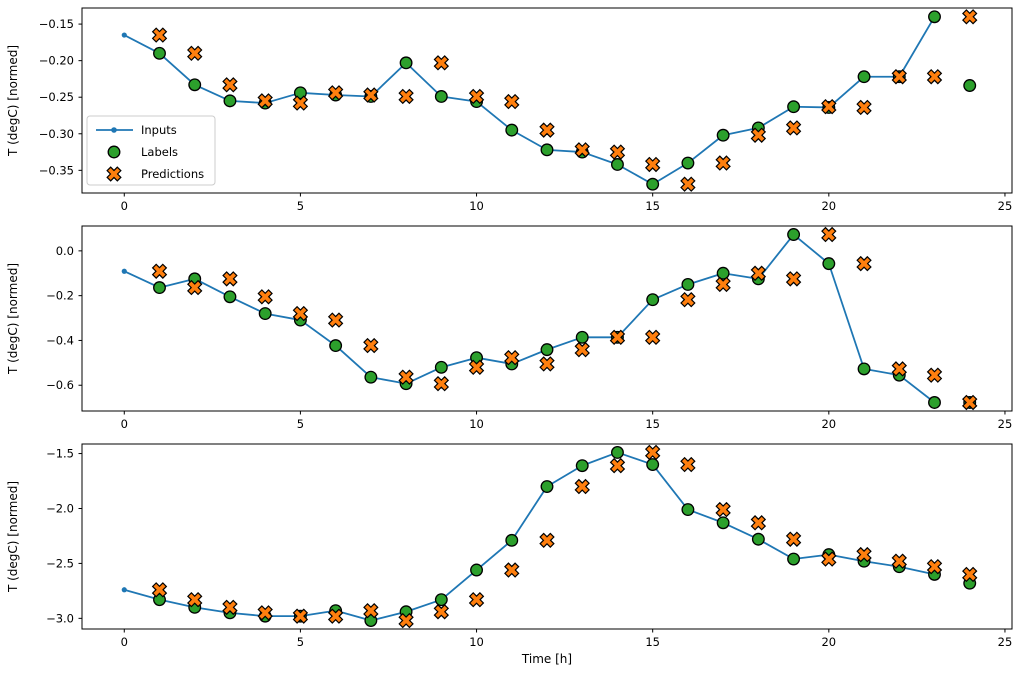 Image resolution: width=1023 pixels, height=683 pixels. Describe the element at coordinates (56, 170) in the screenshot. I see `y-tick-label: −0.35` at that location.